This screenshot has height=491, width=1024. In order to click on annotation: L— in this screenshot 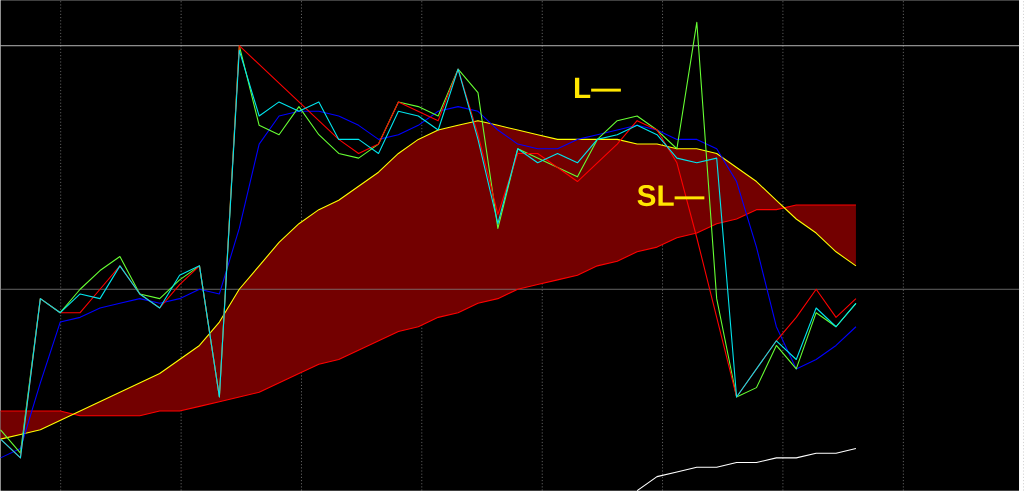, I will do `click(597, 88)`.